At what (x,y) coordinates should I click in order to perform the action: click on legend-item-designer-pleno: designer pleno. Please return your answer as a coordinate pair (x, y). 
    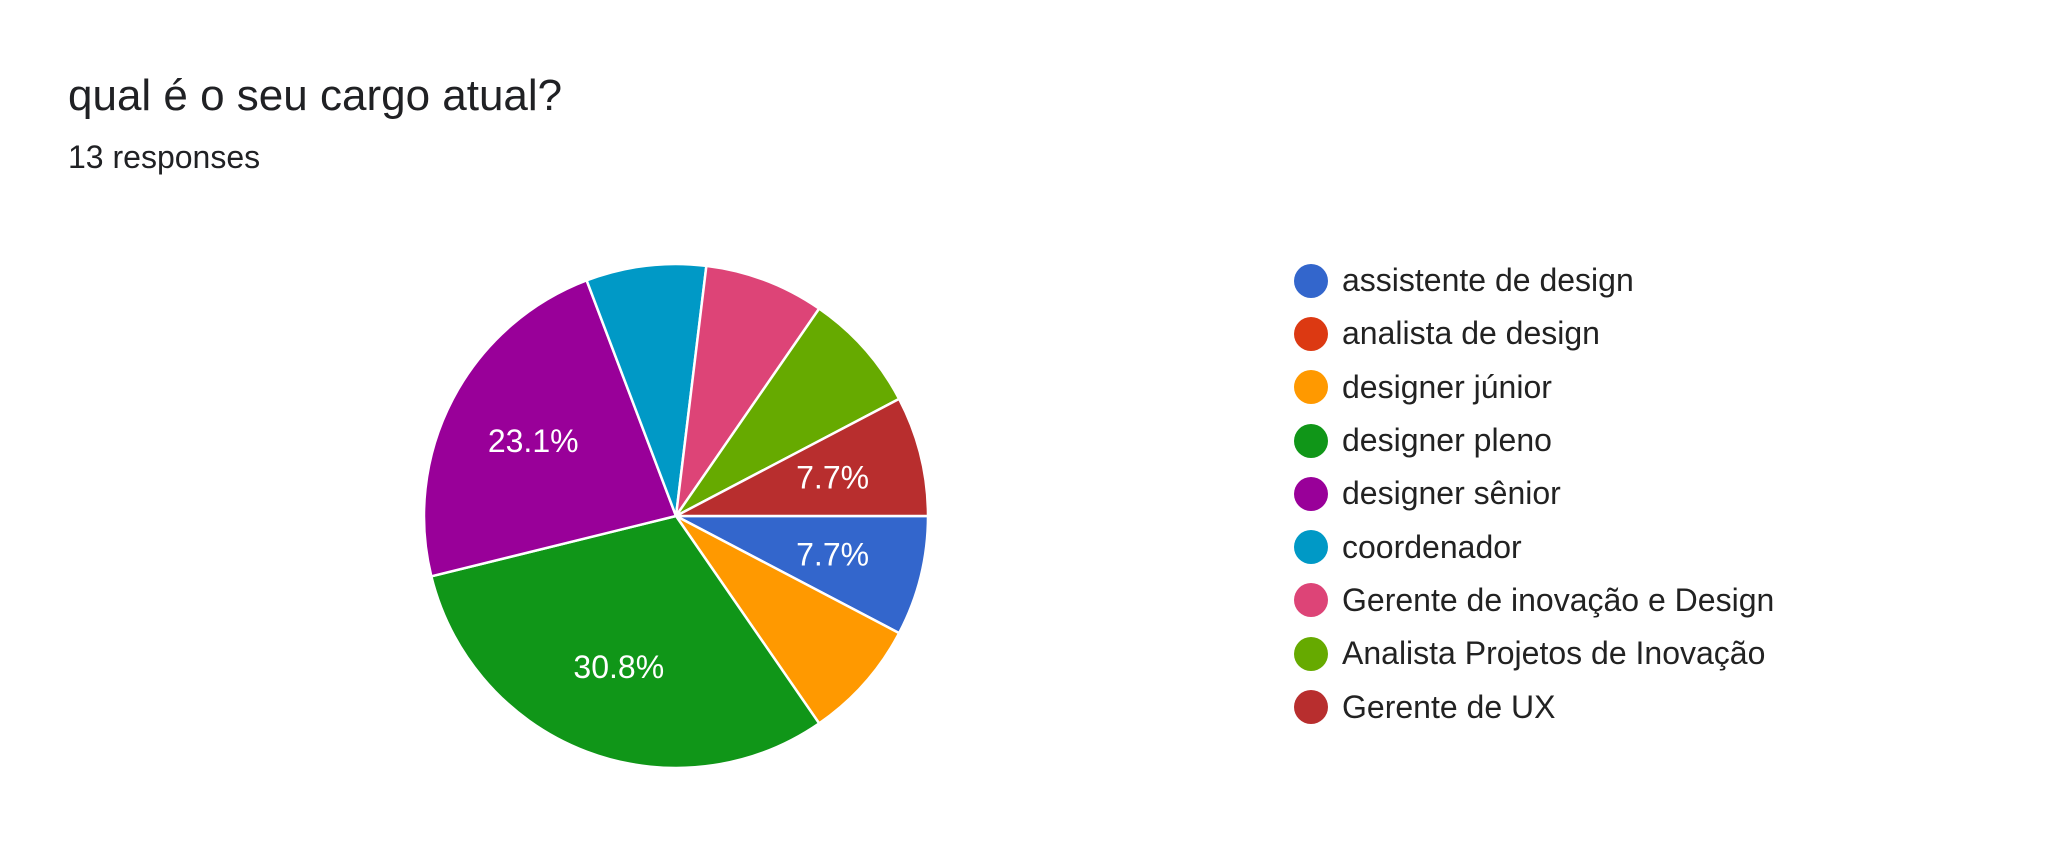
    Looking at the image, I should click on (1534, 440).